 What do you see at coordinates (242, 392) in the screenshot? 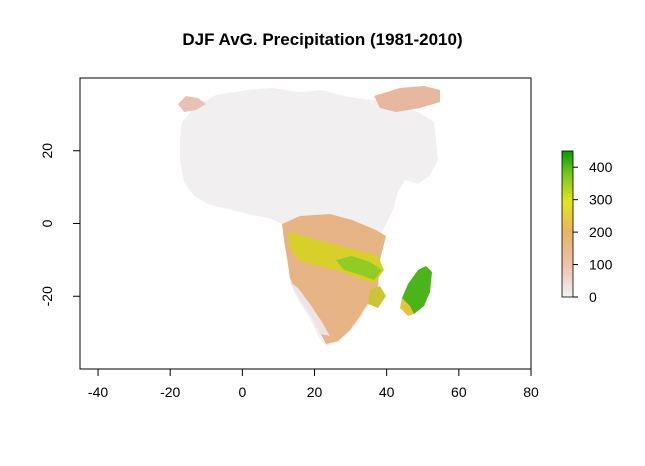
I see `x-tick-label: 0` at bounding box center [242, 392].